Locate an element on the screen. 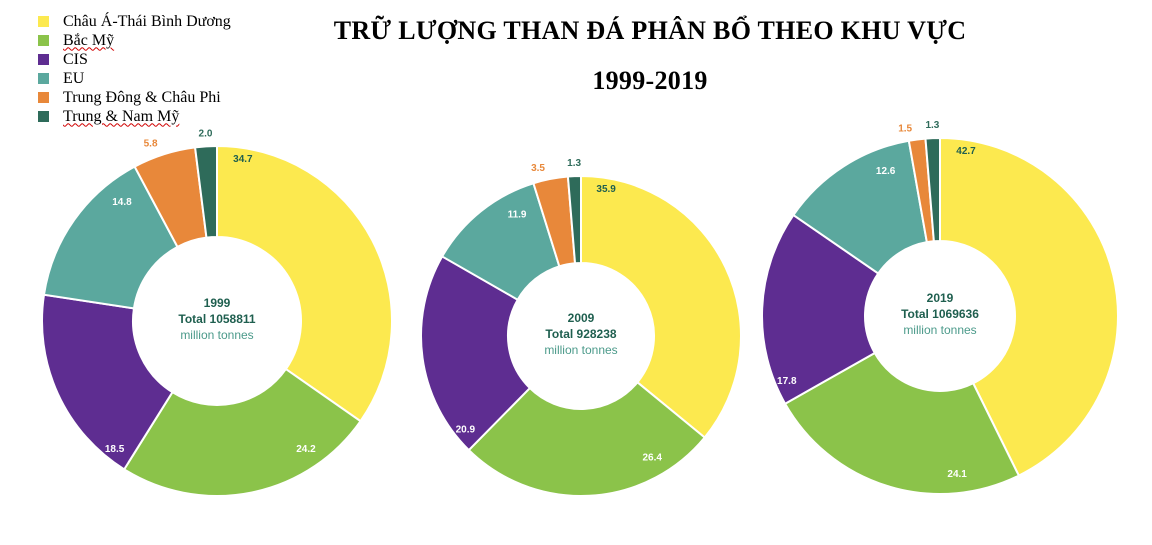 Image resolution: width=1152 pixels, height=545 pixels. legend-label: Châu Á-Thái Bình Dương is located at coordinates (147, 21).